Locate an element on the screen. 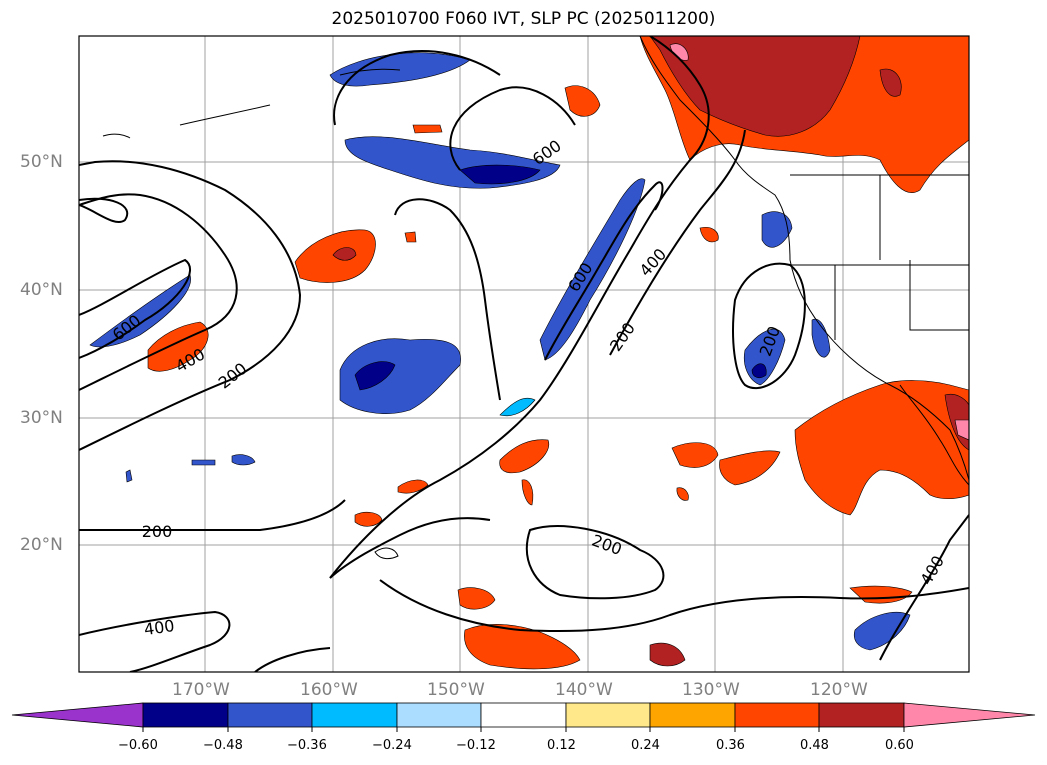  longitude-label: 150°W is located at coordinates (456, 690).